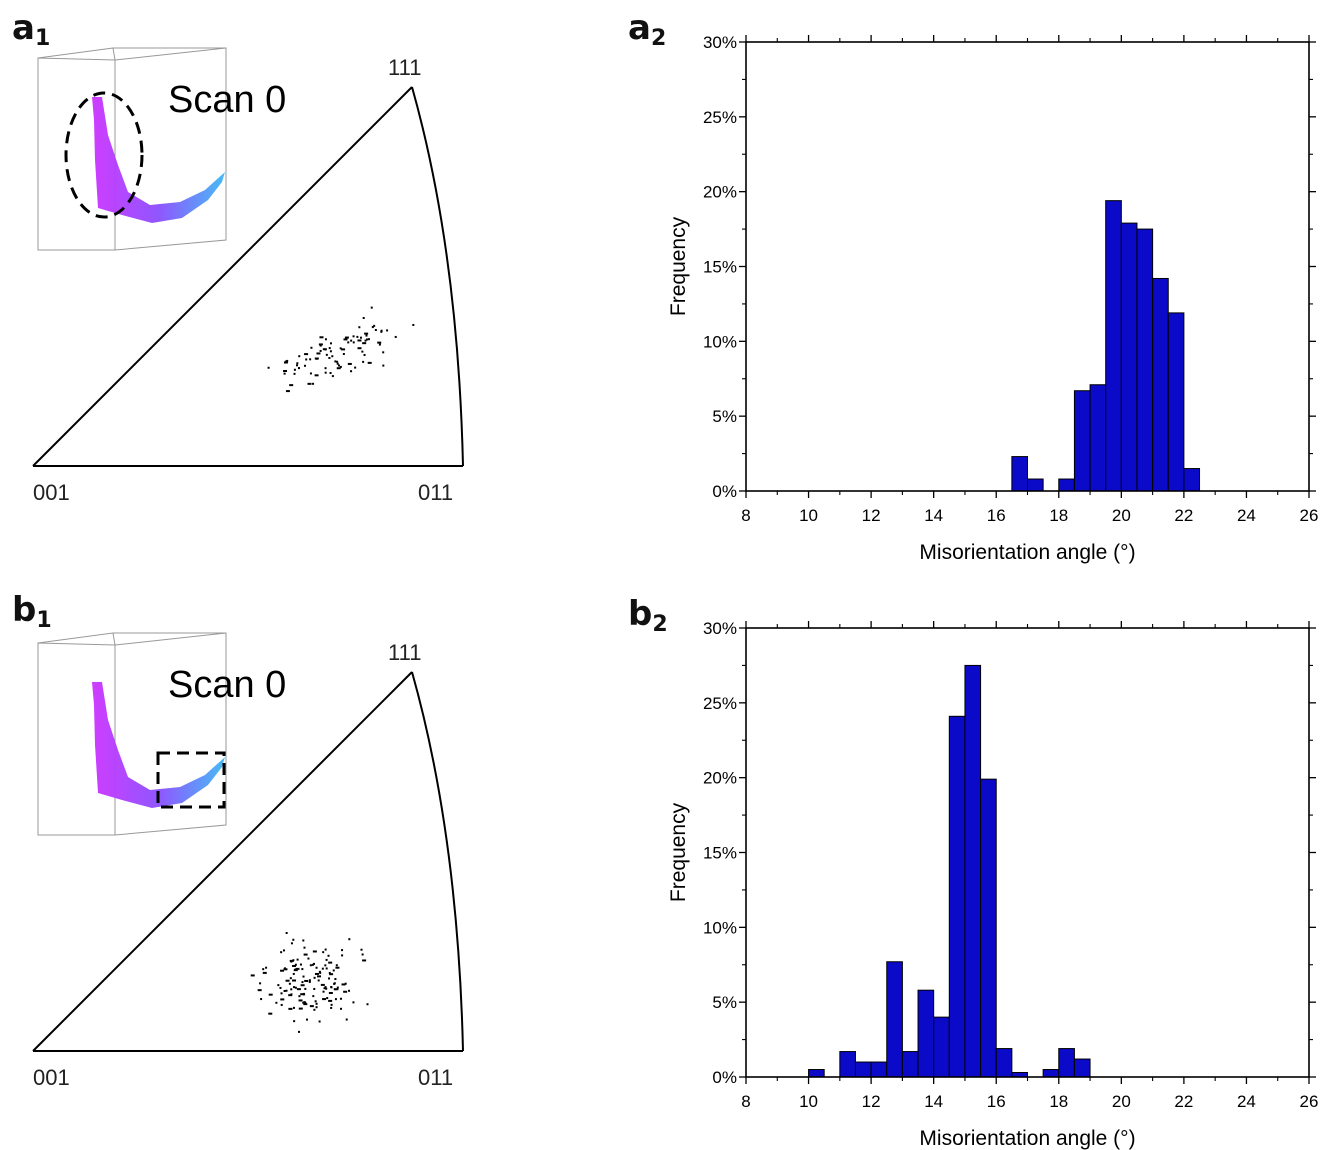 Image resolution: width=1323 pixels, height=1150 pixels. I want to click on x-tick-label: 8, so click(745, 1101).